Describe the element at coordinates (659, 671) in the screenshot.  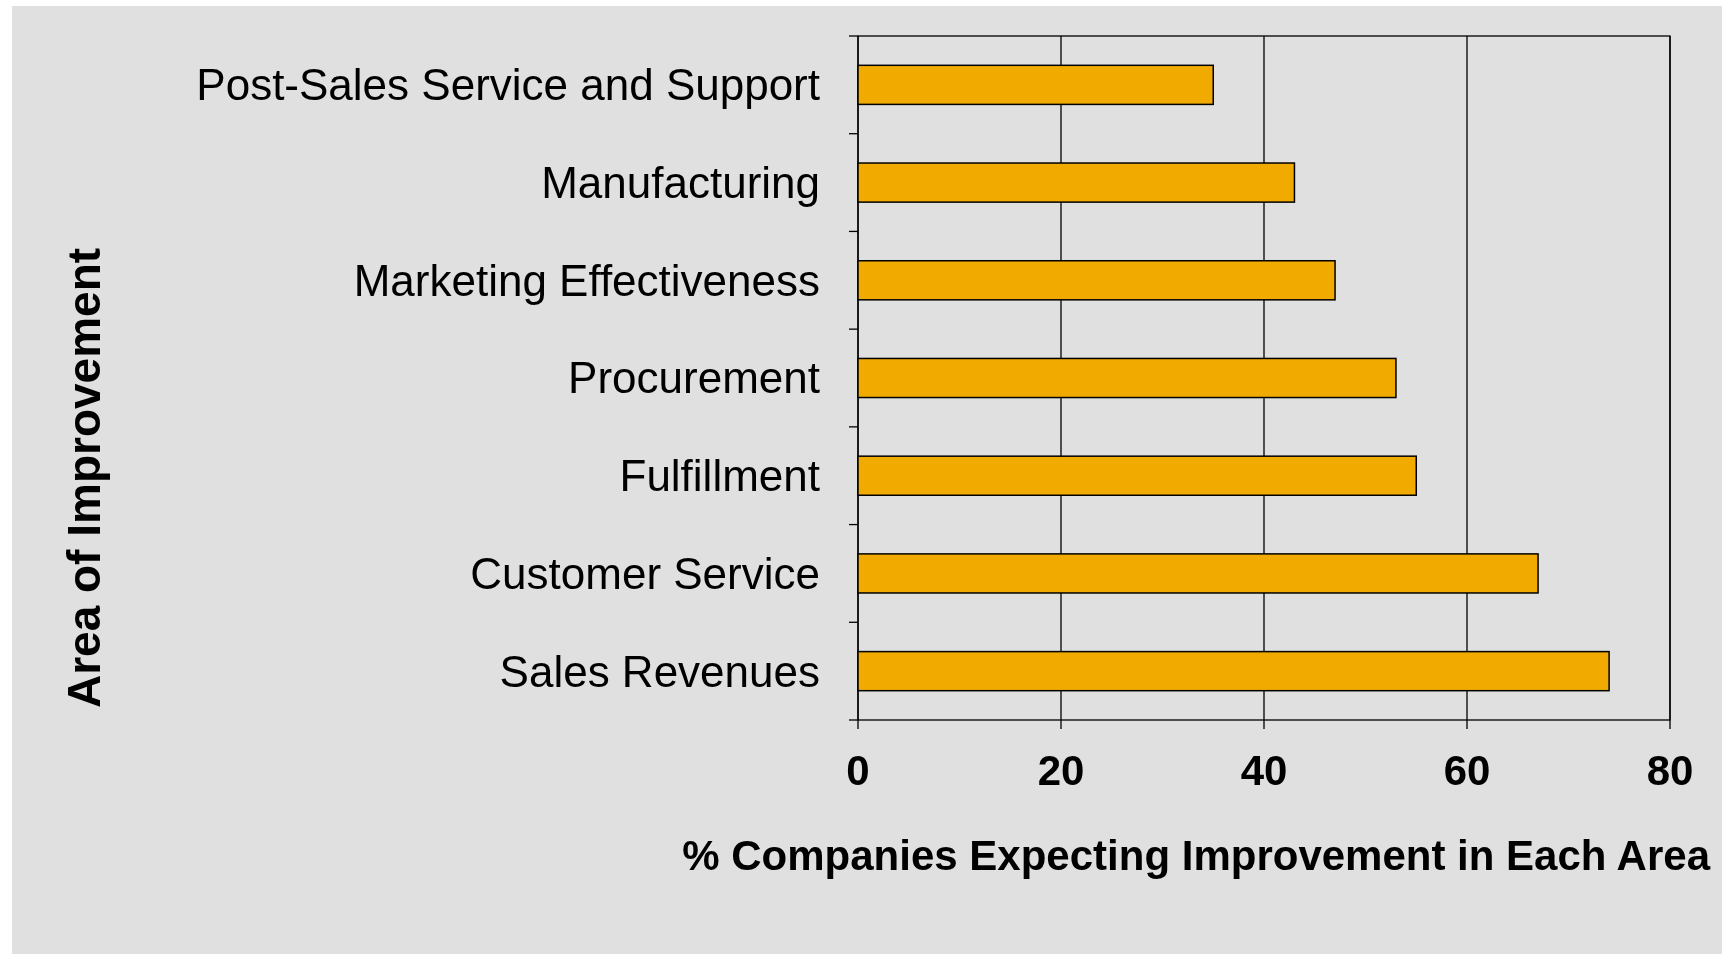
I see `y-tick-label: Sales Revenues` at that location.